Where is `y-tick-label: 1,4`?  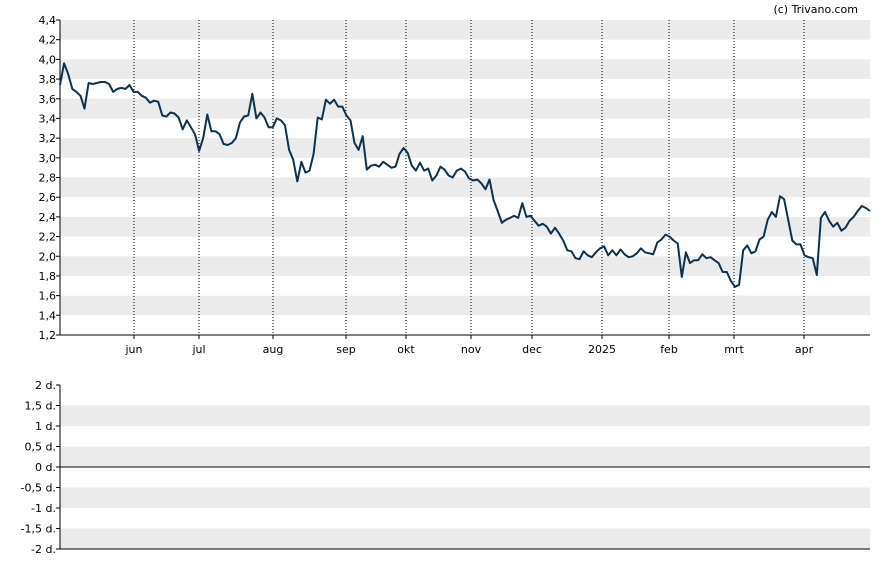
y-tick-label: 1,4 is located at coordinates (48, 315).